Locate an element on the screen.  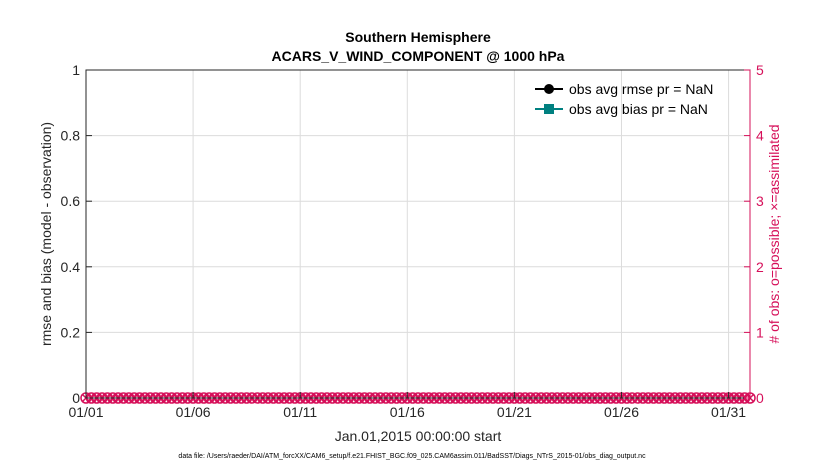
x-tick-label: 01/01 is located at coordinates (85, 412).